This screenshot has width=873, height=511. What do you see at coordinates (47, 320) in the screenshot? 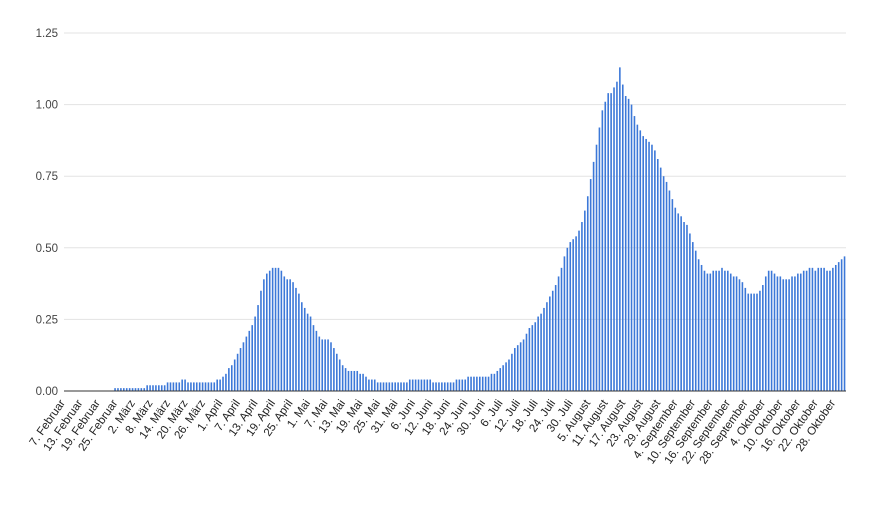
I see `y-tick-label: 0.25` at bounding box center [47, 320].